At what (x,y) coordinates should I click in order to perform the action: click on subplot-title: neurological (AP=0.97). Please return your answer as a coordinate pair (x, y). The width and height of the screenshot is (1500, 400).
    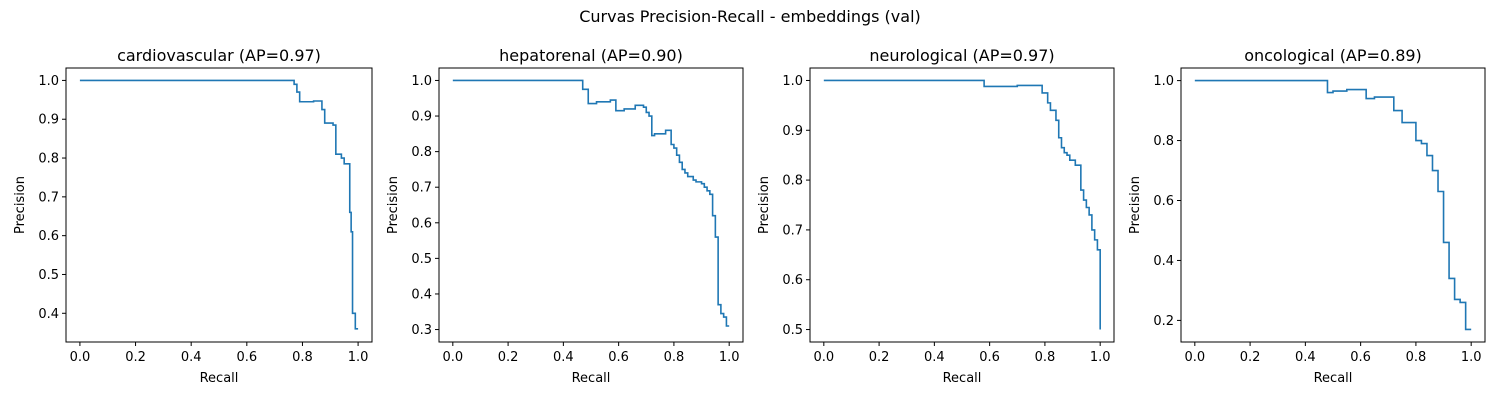
    Looking at the image, I should click on (961, 55).